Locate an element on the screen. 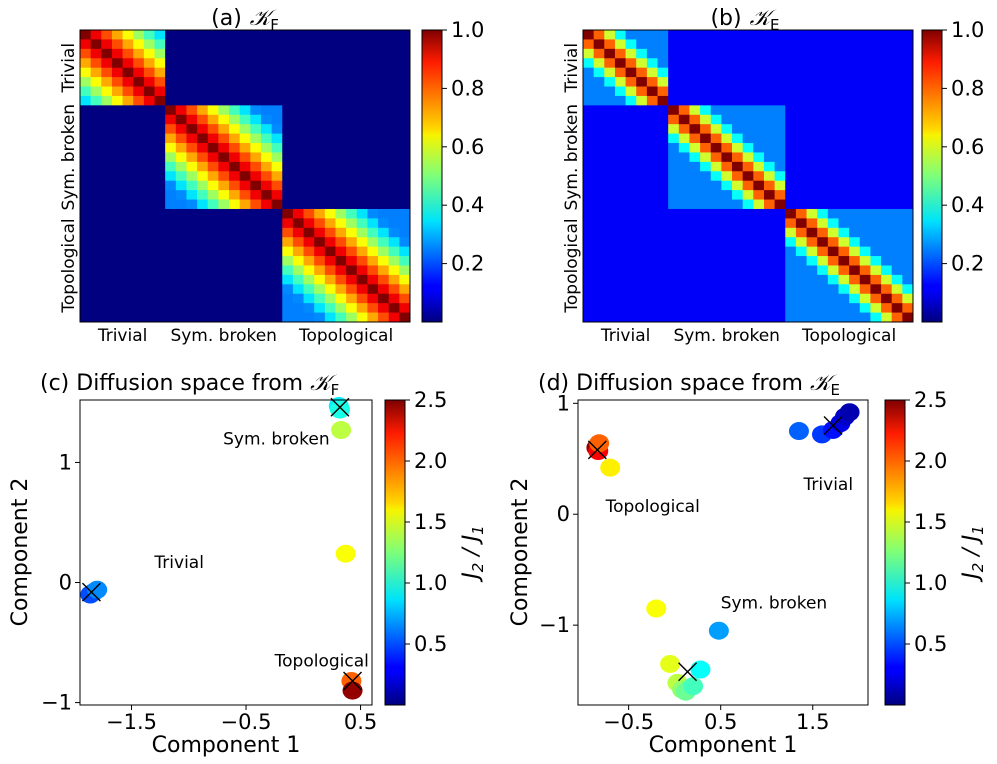 The image size is (997, 764). scatter-point is located at coordinates (97, 589).